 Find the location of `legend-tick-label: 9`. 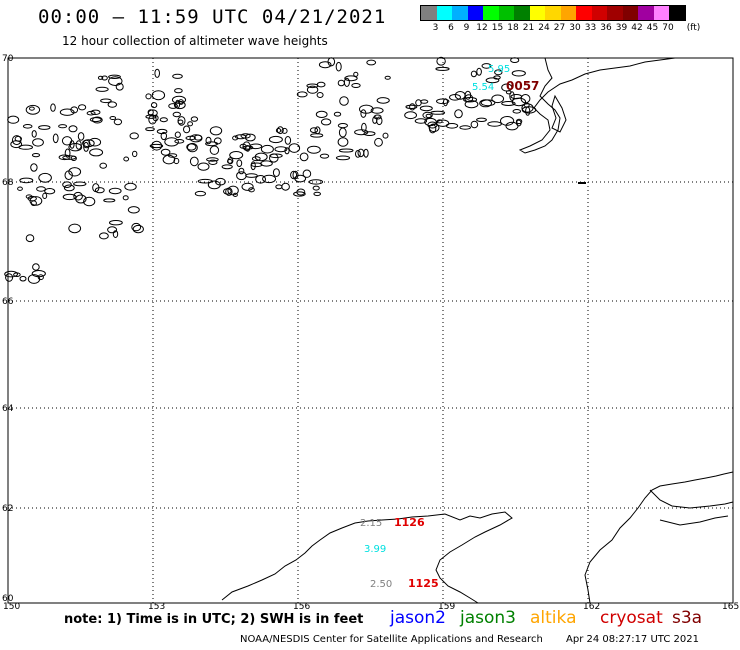

legend-tick-label: 9 is located at coordinates (466, 28).